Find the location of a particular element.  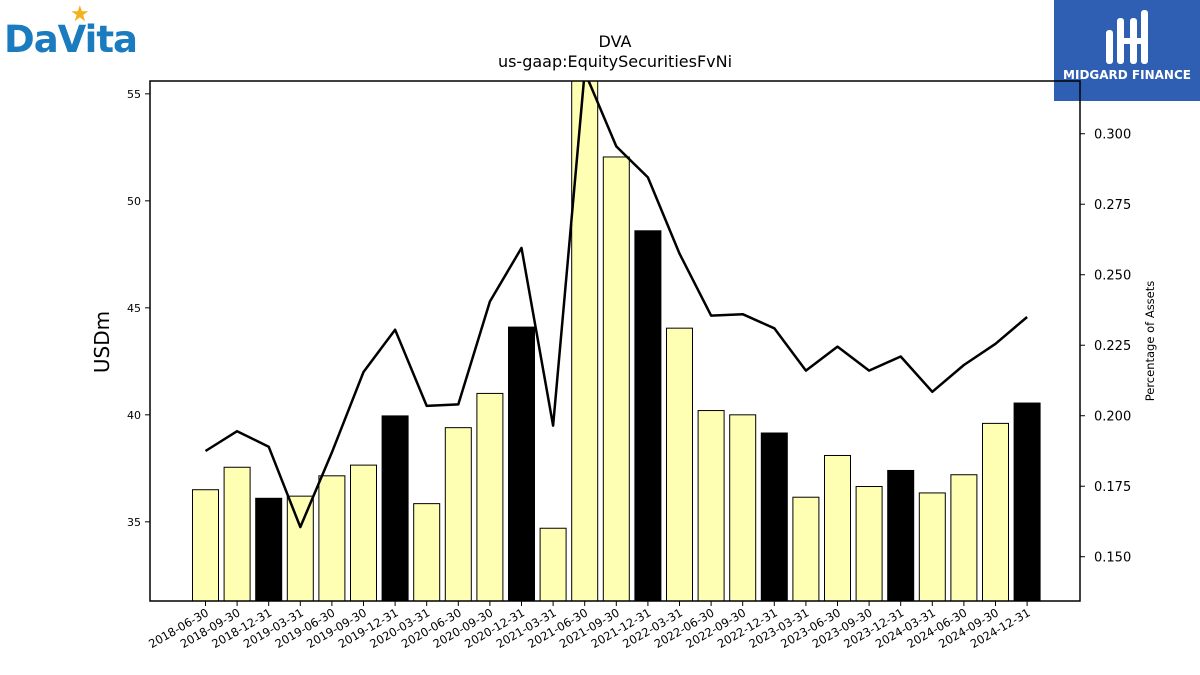

y2-tick-label: 0.250 is located at coordinates (1112, 276).